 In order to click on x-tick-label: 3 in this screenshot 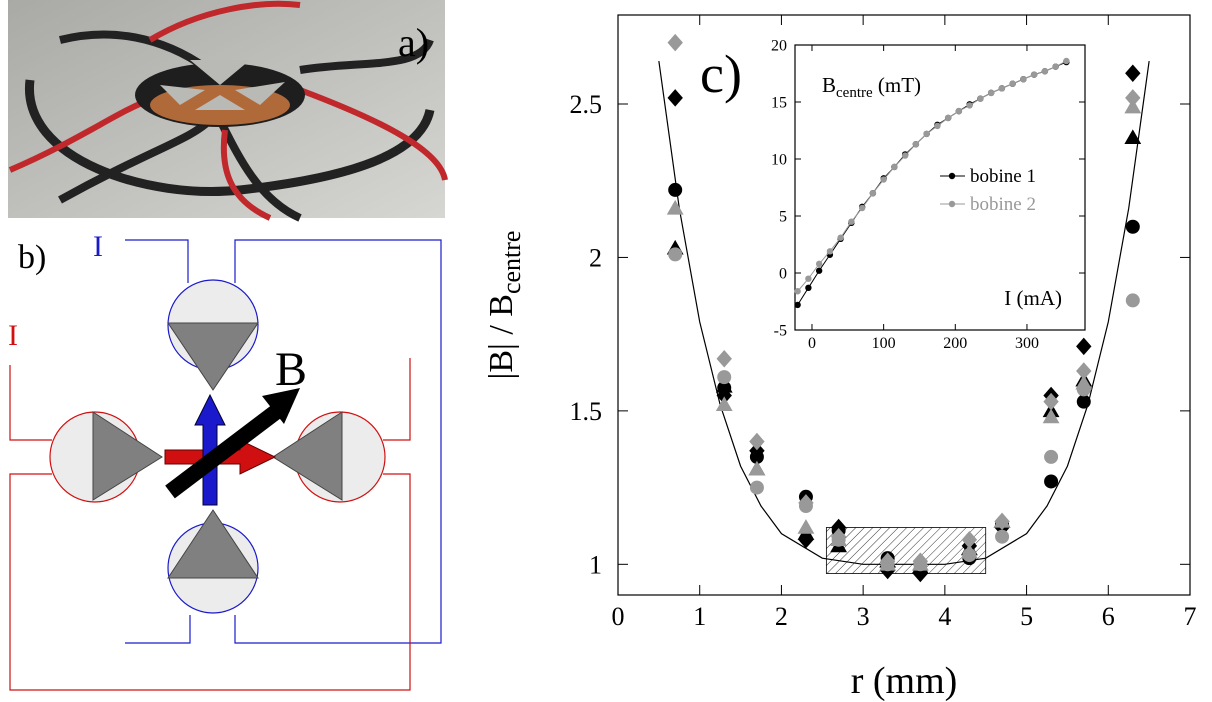, I will do `click(863, 616)`.